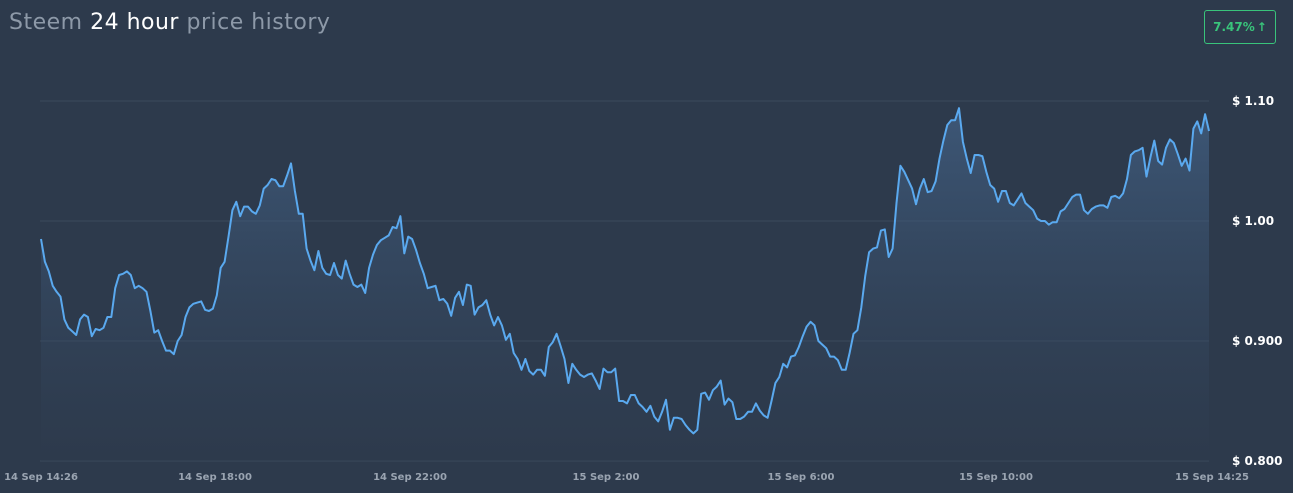 The image size is (1293, 493). I want to click on title-coin: Steem, so click(46, 22).